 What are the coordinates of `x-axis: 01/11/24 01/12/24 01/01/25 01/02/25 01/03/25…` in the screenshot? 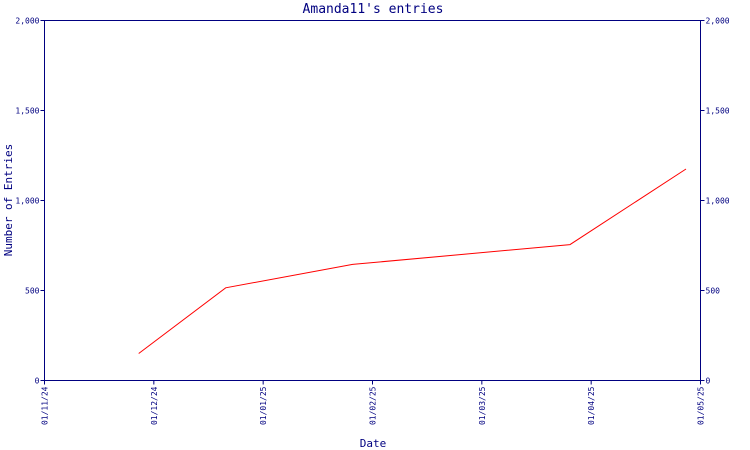 It's located at (373, 402).